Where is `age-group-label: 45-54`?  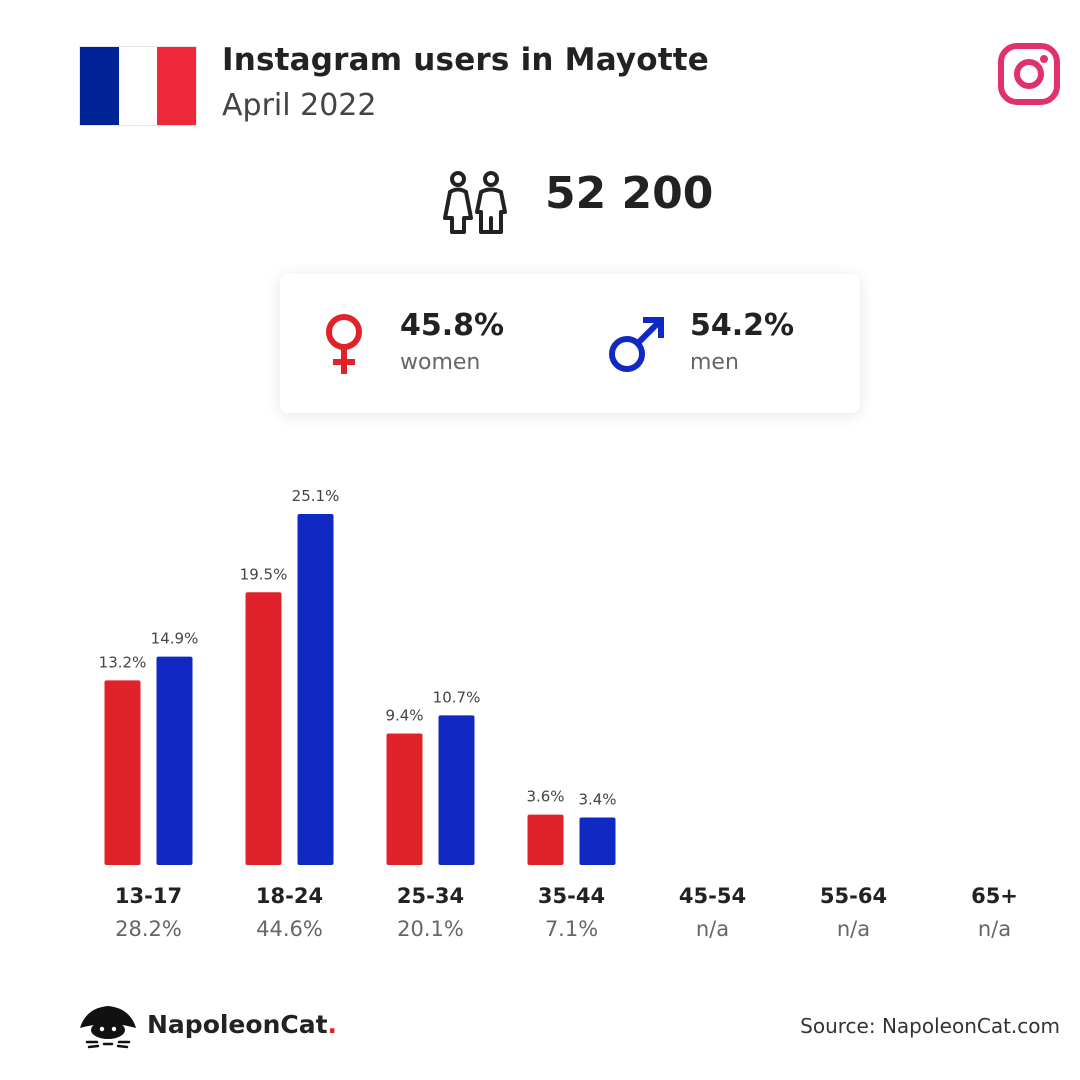
age-group-label: 45-54 is located at coordinates (712, 896).